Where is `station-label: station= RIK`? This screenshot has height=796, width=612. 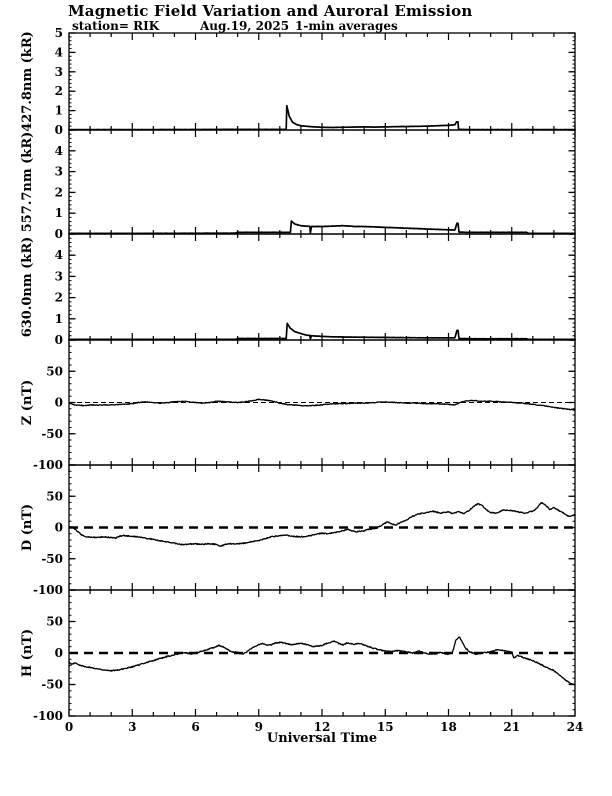 station-label: station= RIK is located at coordinates (116, 26).